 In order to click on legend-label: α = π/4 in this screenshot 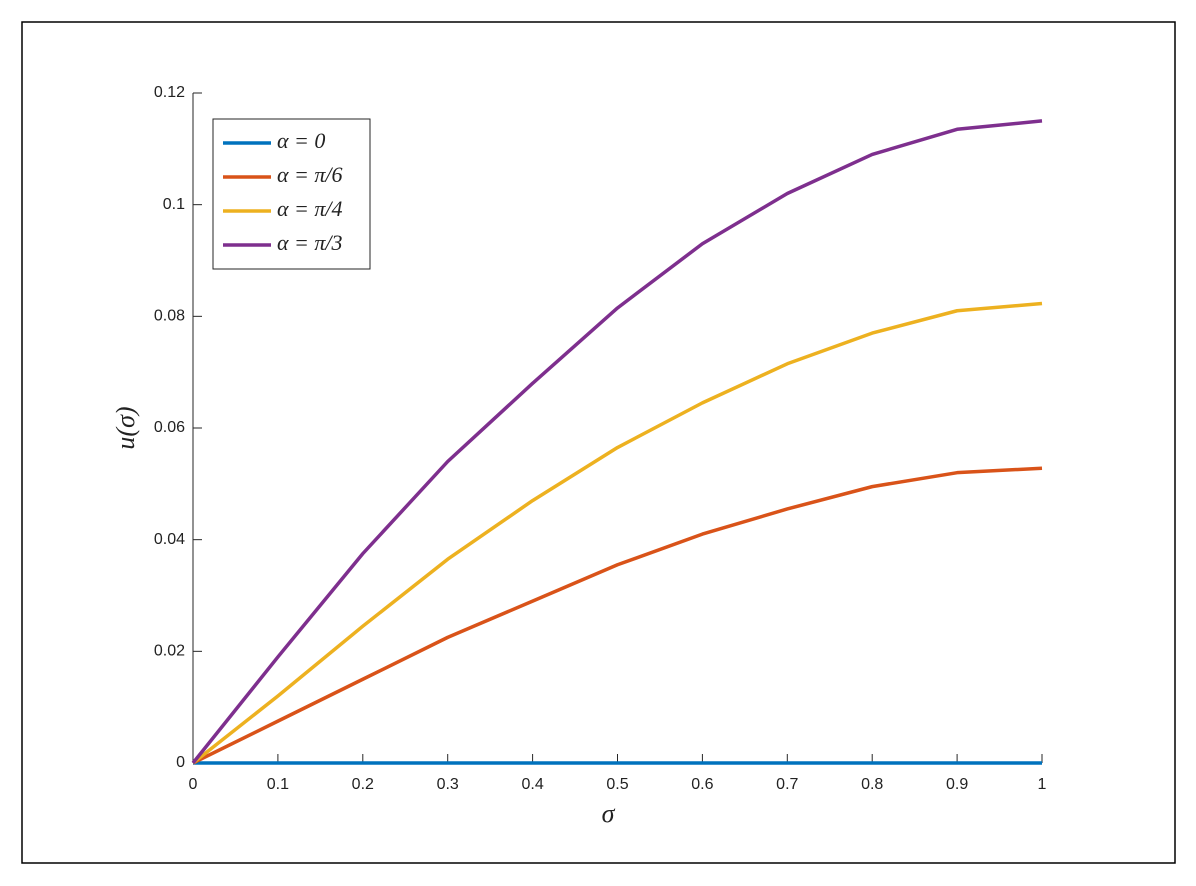, I will do `click(310, 208)`.